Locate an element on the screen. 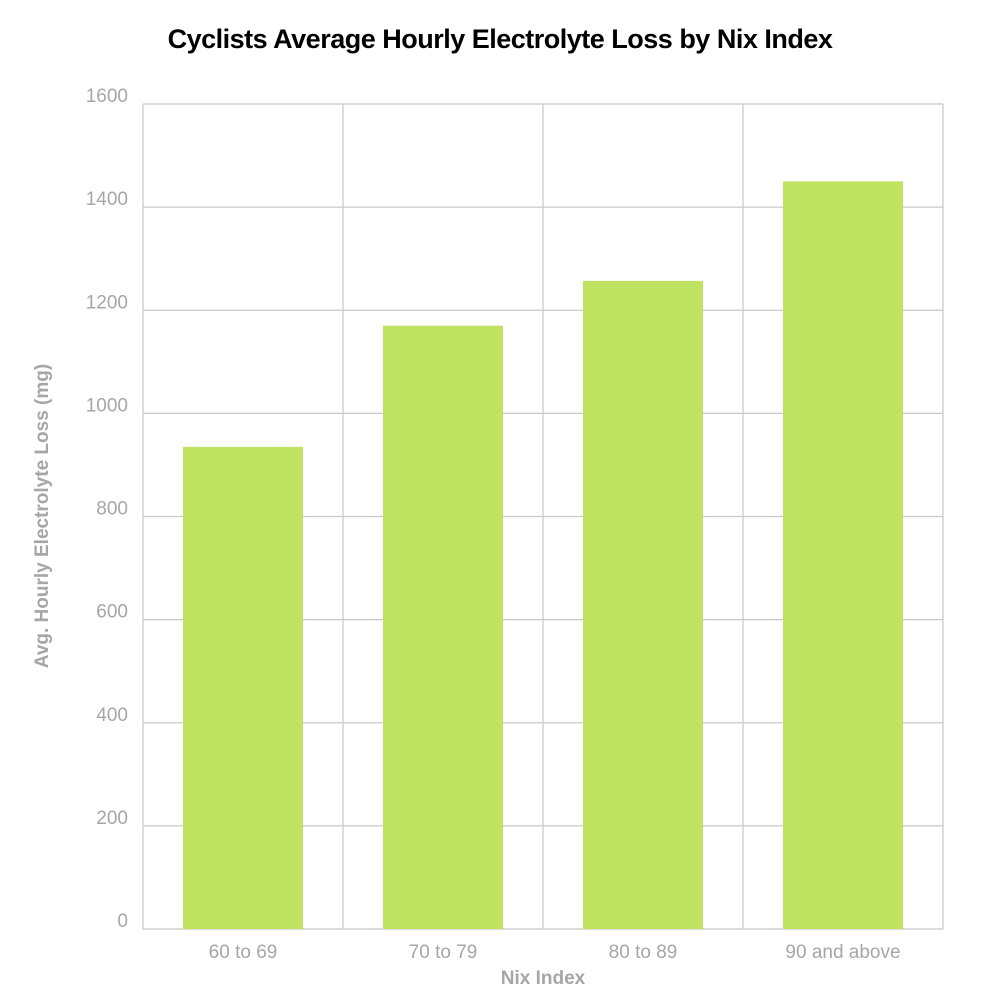 Image resolution: width=1000 pixels, height=1000 pixels. y-tick-labels: 0 200 400 600 800 1000 1200 1400 1600 is located at coordinates (107, 509).